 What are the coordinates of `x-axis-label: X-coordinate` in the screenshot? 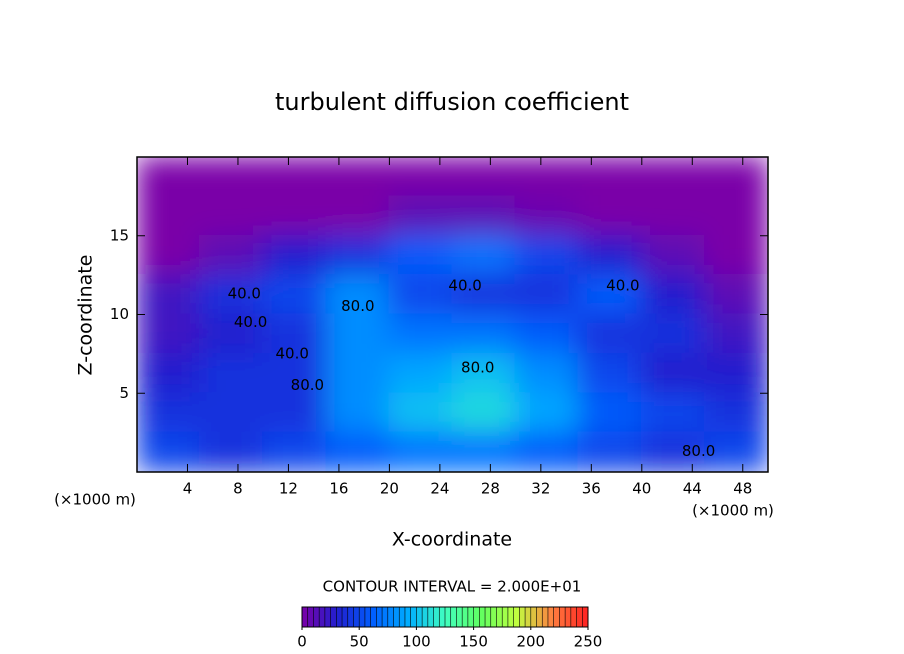 It's located at (452, 540).